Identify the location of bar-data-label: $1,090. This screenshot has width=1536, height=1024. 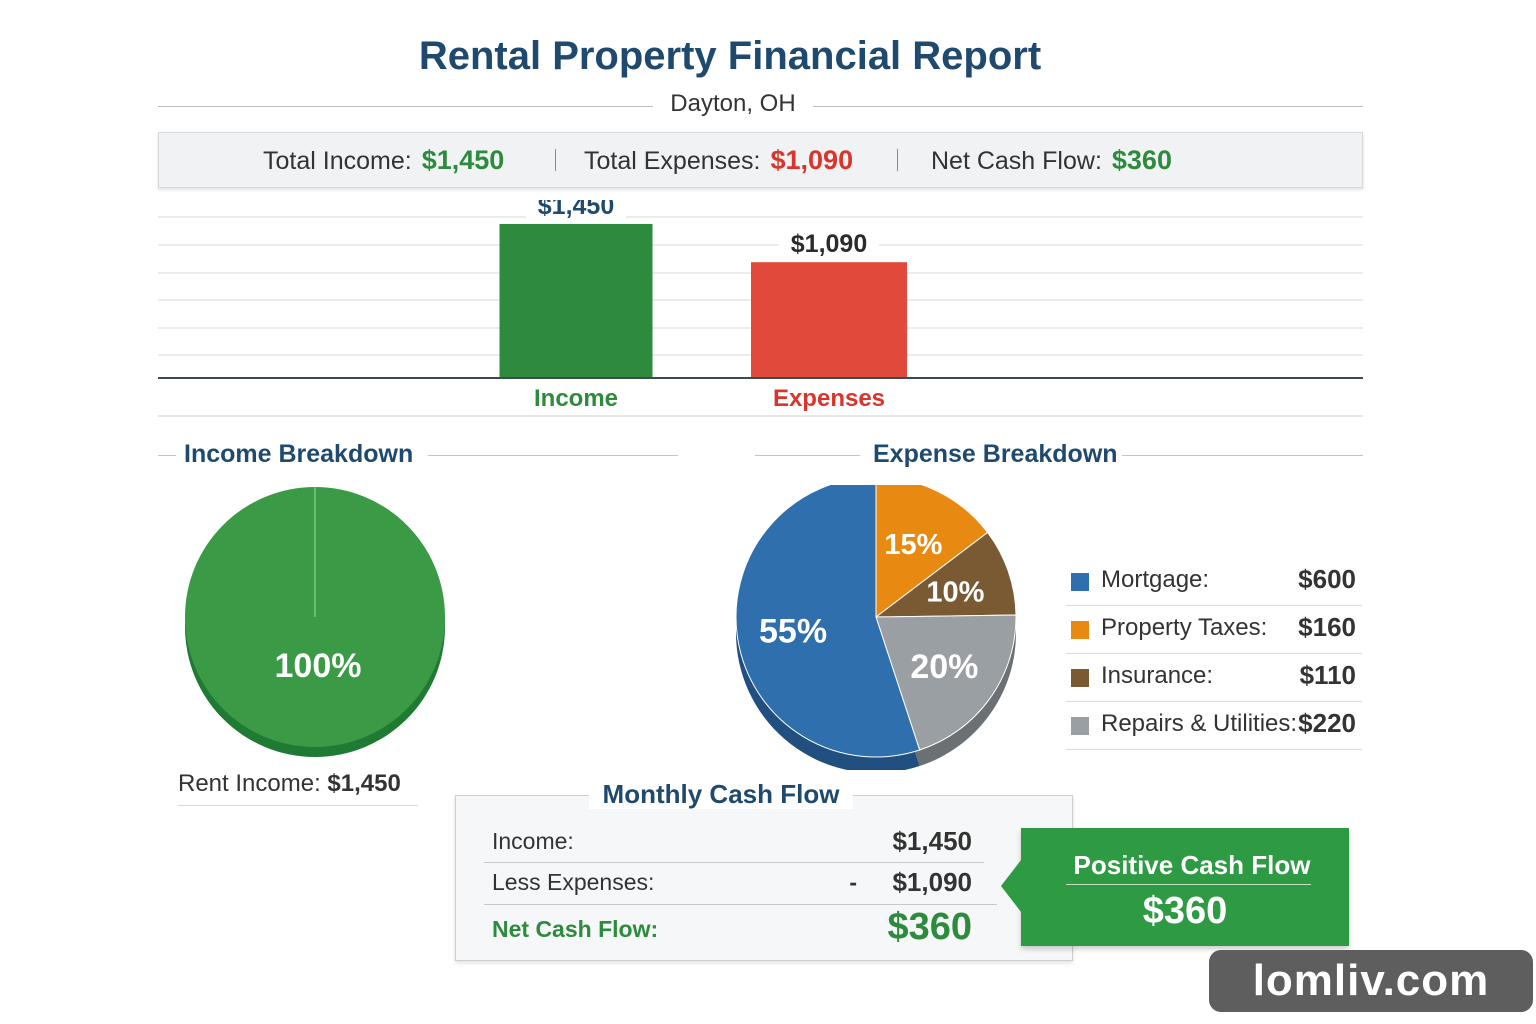
(829, 244).